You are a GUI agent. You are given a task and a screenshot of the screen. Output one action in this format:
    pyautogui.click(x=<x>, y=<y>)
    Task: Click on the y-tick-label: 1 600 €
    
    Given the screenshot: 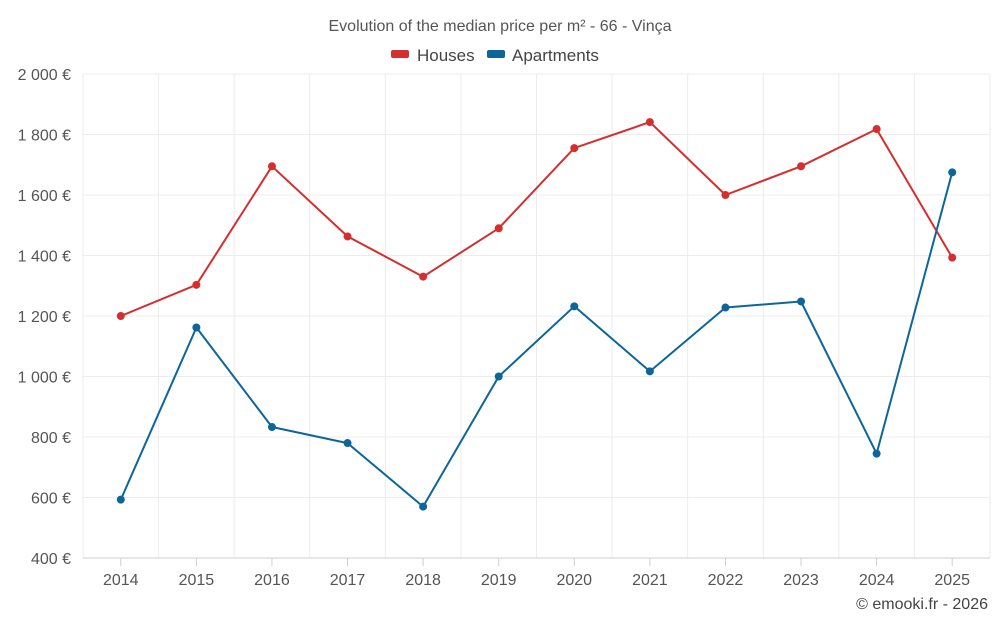 What is the action you would take?
    pyautogui.click(x=44, y=196)
    